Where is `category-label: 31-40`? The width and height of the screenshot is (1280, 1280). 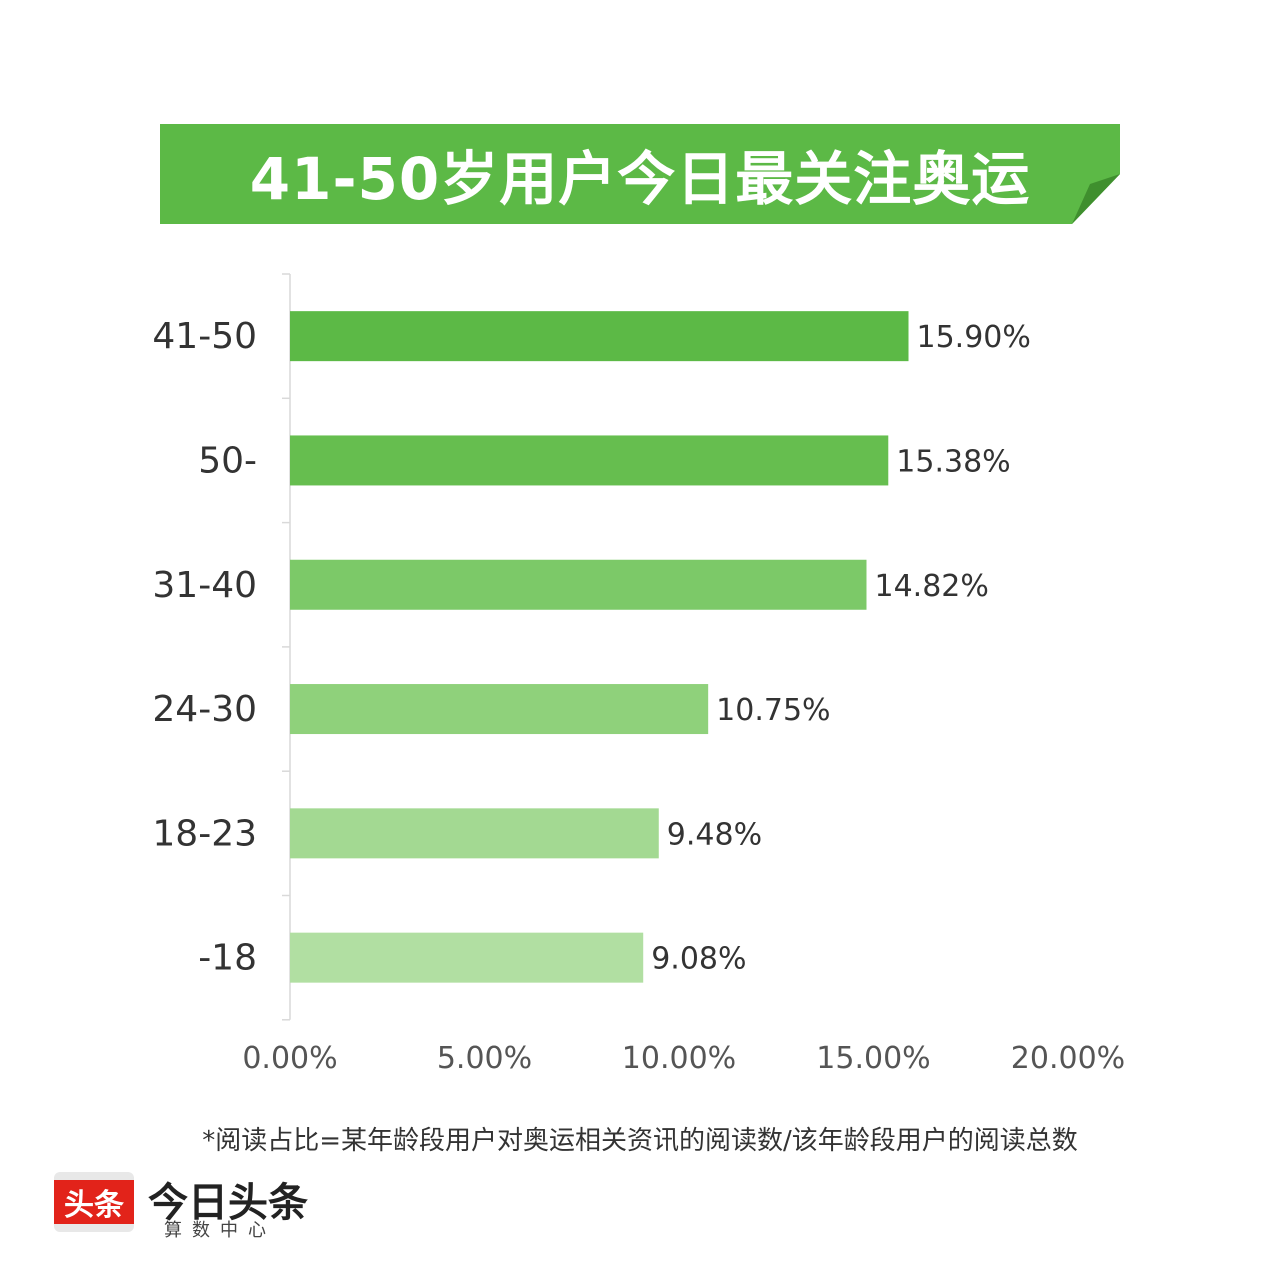
category-label: 31-40 is located at coordinates (204, 585).